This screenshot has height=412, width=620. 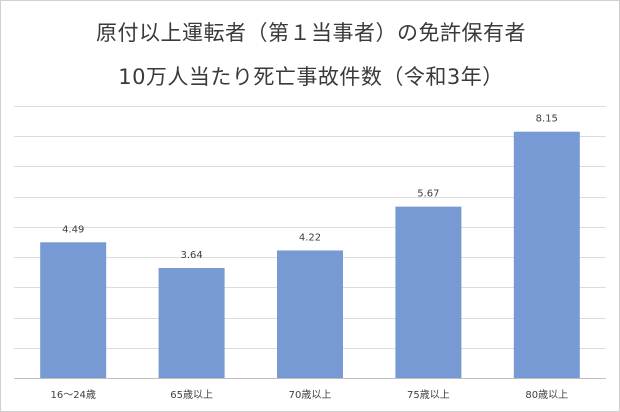 I want to click on x-tick-label-2: 65歳以上, so click(x=191, y=395).